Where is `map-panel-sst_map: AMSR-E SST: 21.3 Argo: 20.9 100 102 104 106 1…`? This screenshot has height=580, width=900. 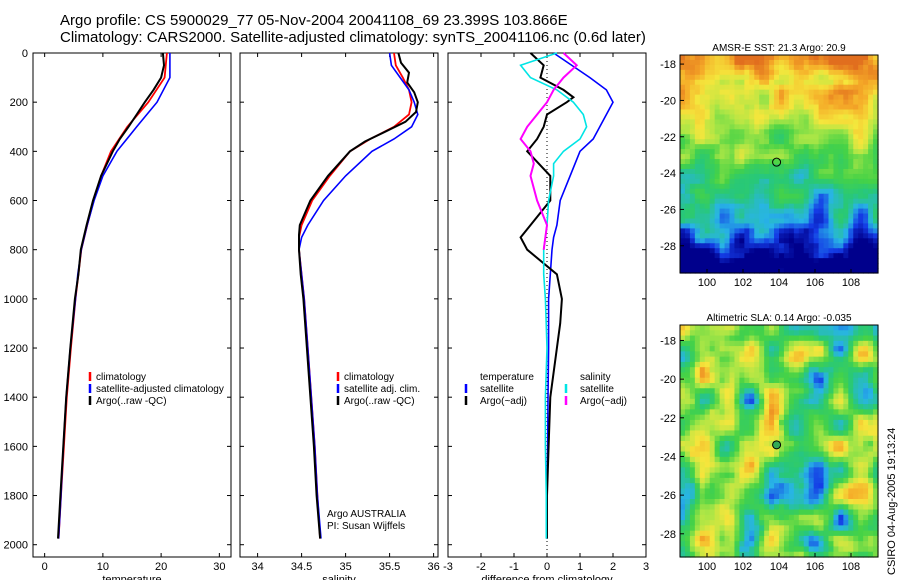 map-panel-sst_map: AMSR-E SST: 21.3 Argo: 20.9 100 102 104 106 1… is located at coordinates (769, 166).